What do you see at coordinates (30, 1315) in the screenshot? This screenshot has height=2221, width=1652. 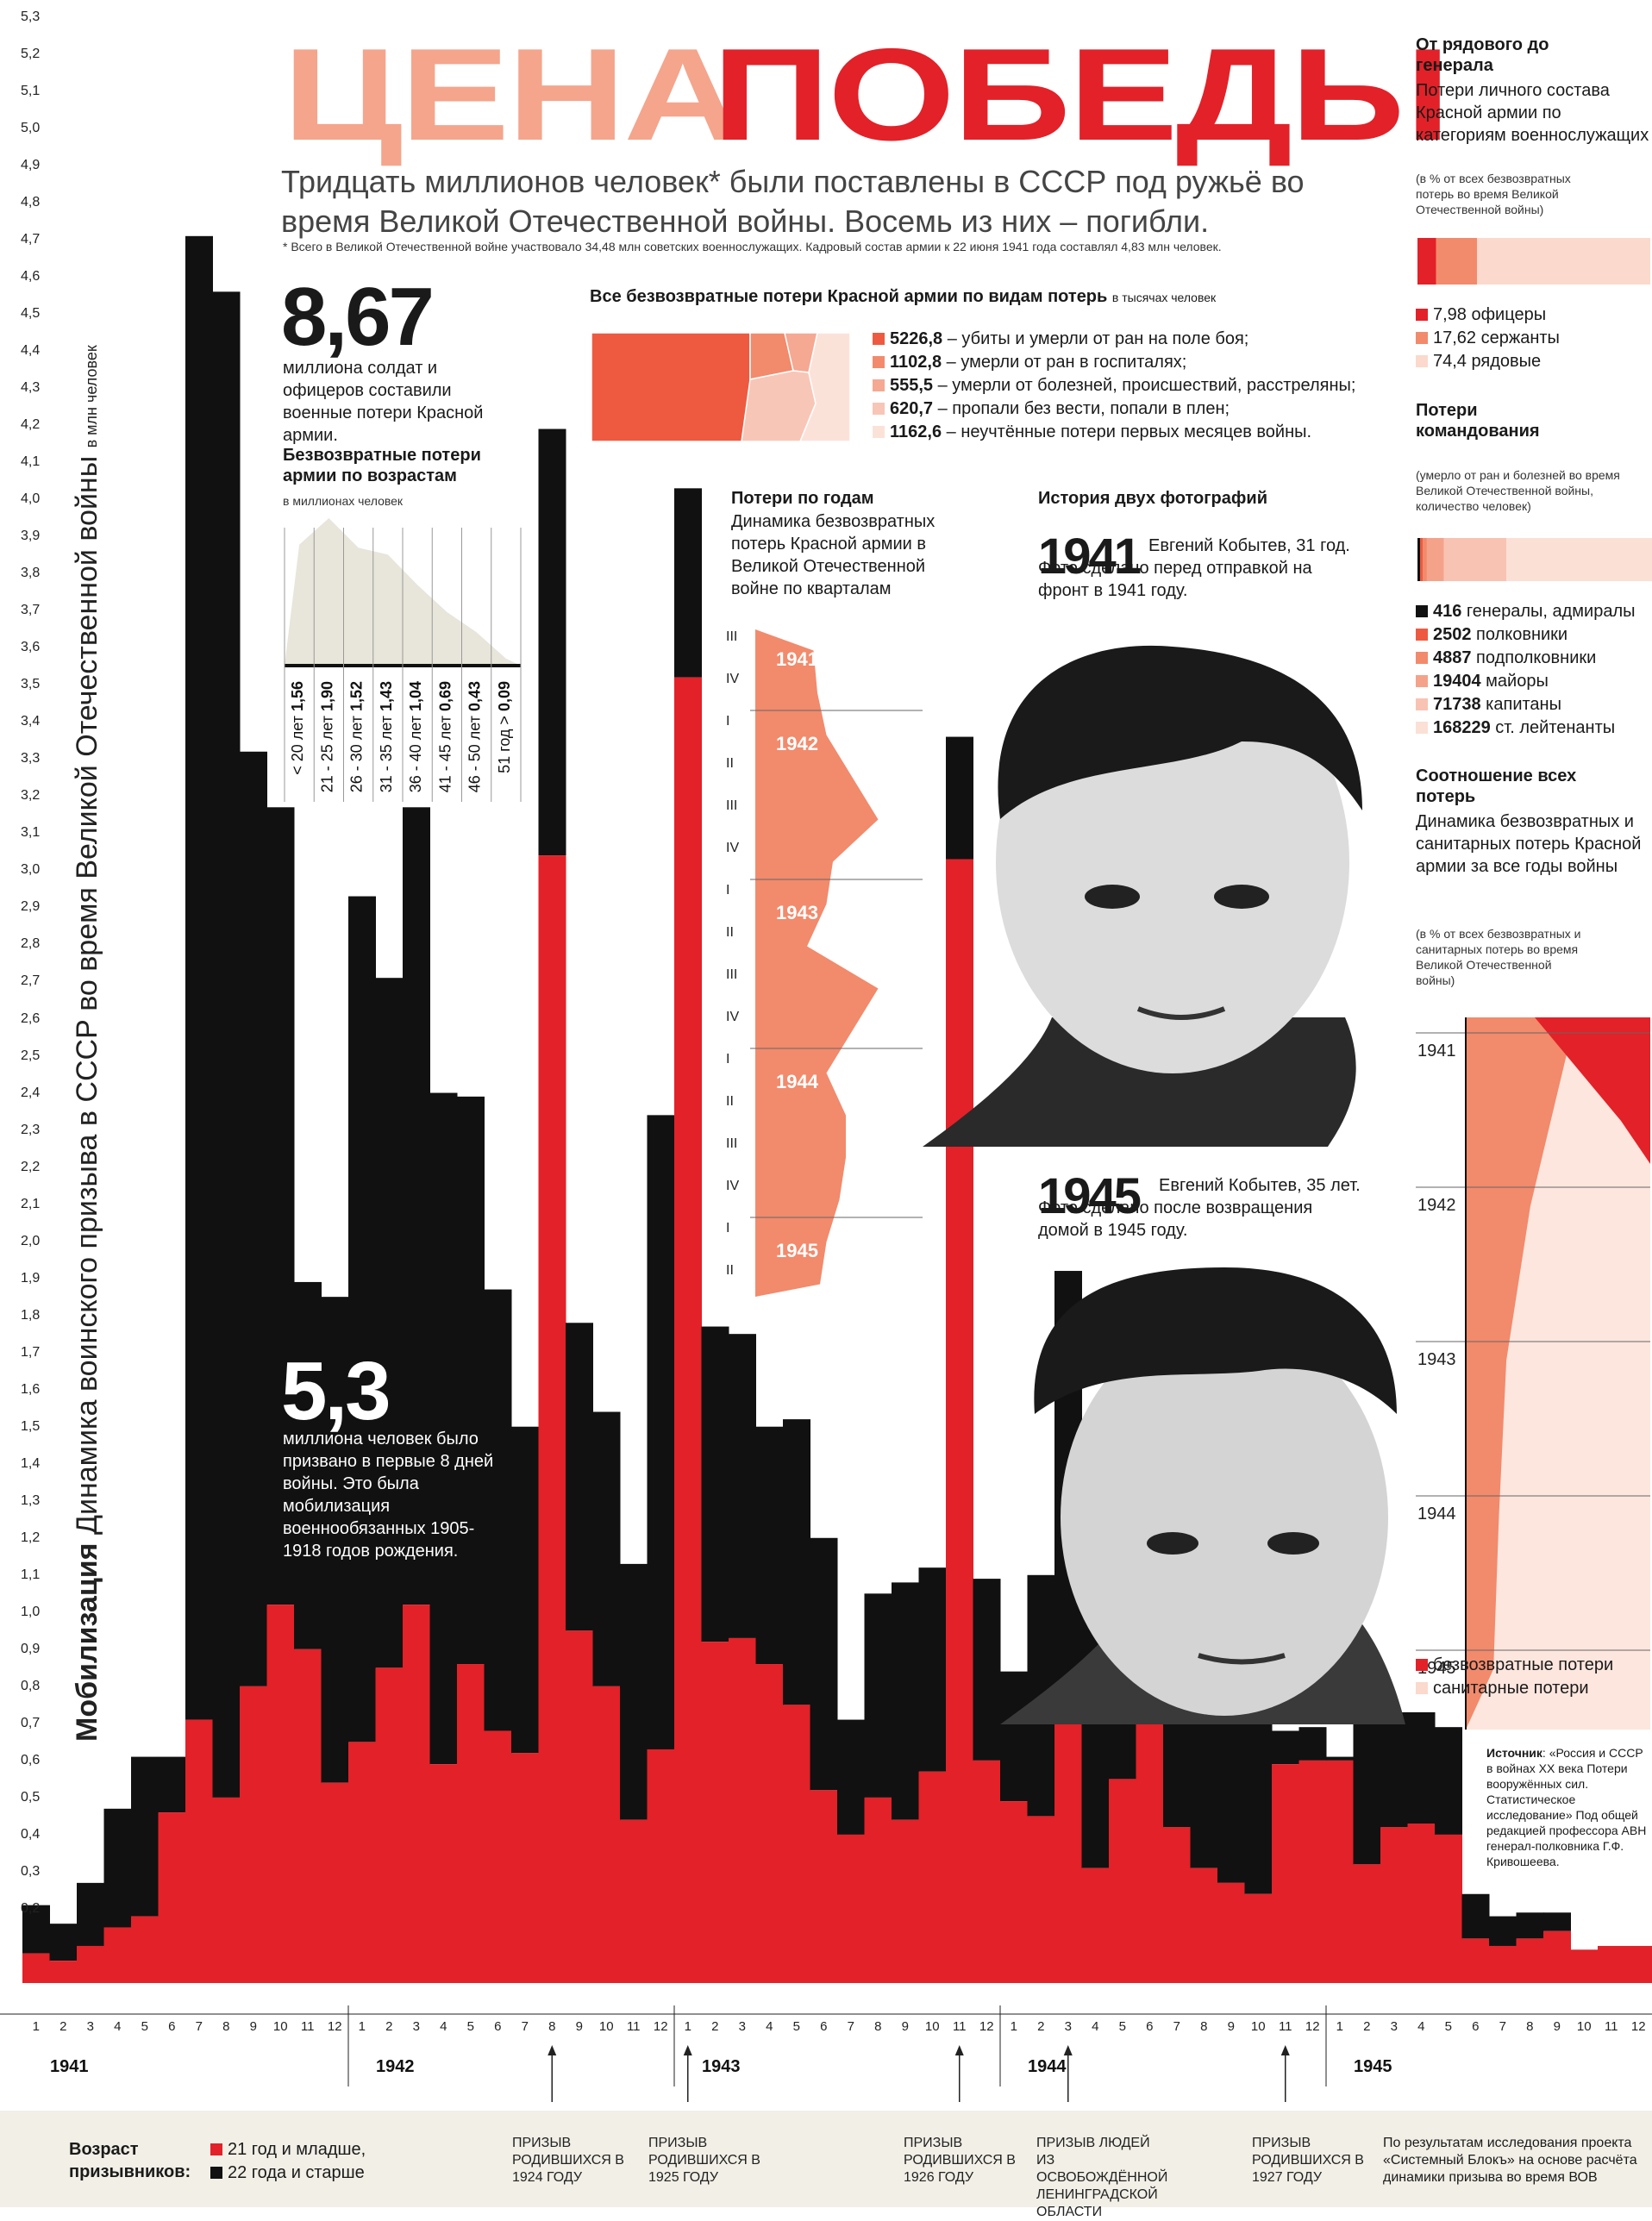 I see `y-tick-label: 1,8` at bounding box center [30, 1315].